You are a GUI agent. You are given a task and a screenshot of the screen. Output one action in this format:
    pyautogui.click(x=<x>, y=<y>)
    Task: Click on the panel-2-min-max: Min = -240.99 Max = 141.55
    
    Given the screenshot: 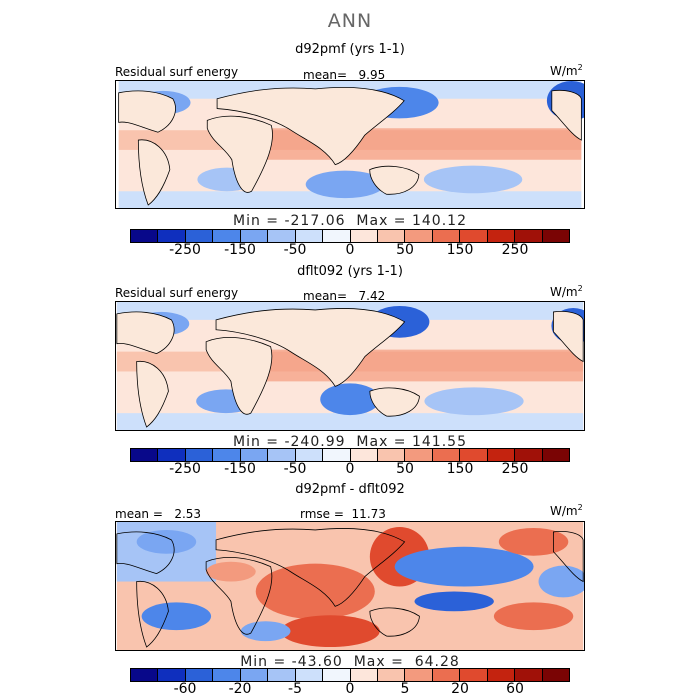 What is the action you would take?
    pyautogui.click(x=350, y=442)
    